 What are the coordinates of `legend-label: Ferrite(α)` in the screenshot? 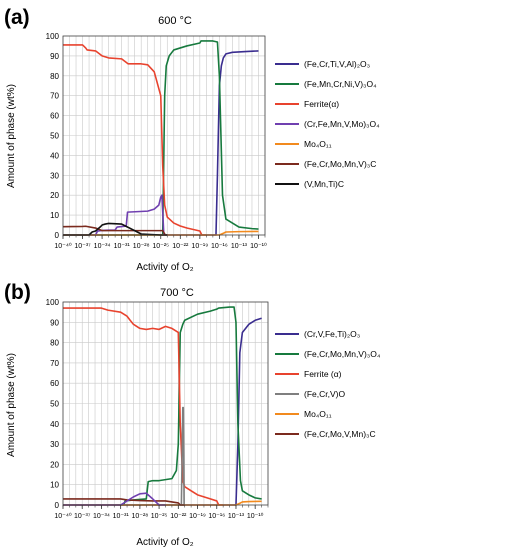 It's located at (321, 104).